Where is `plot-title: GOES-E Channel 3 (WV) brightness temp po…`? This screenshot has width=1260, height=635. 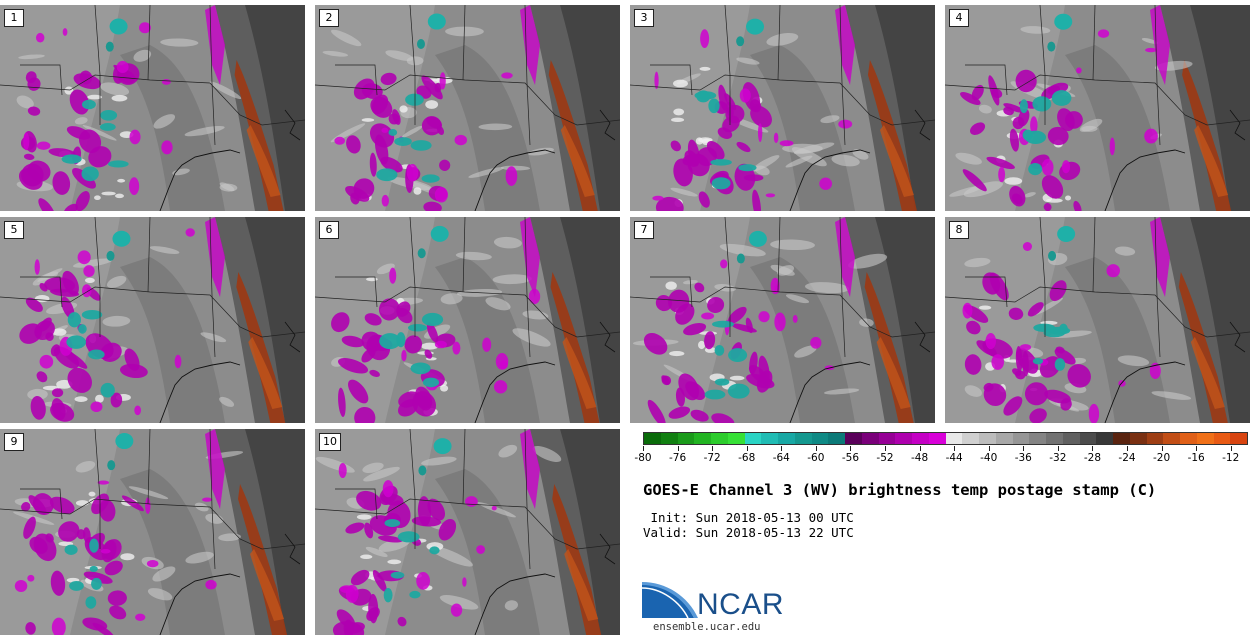 plot-title: GOES-E Channel 3 (WV) brightness temp po… is located at coordinates (900, 490).